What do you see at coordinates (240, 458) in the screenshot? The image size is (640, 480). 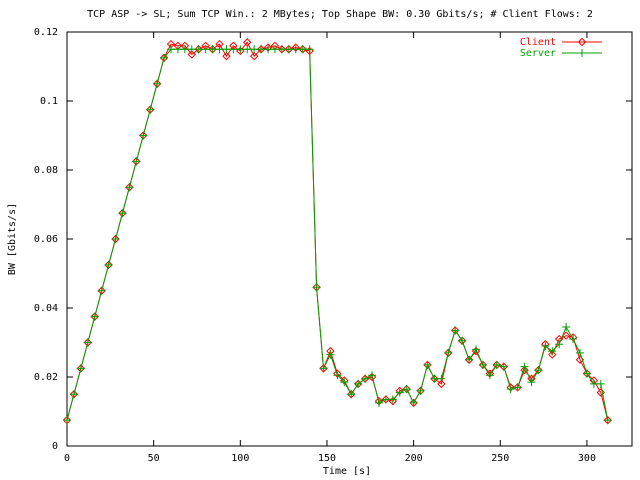 I see `x-tick-label: 100` at bounding box center [240, 458].